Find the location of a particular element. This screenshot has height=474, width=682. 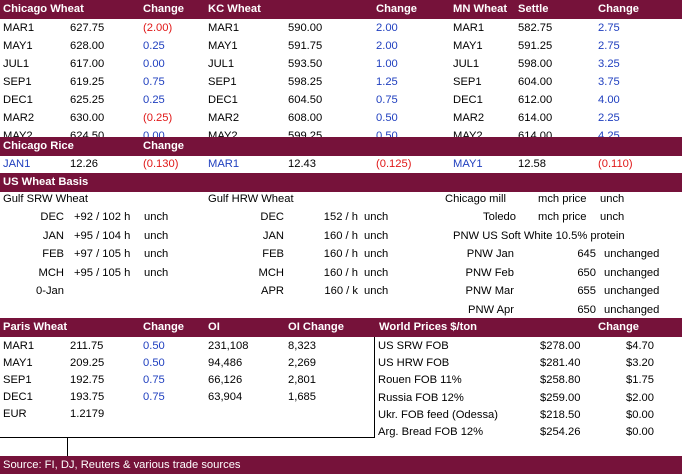

paris-price: 209.25 is located at coordinates (87, 363).